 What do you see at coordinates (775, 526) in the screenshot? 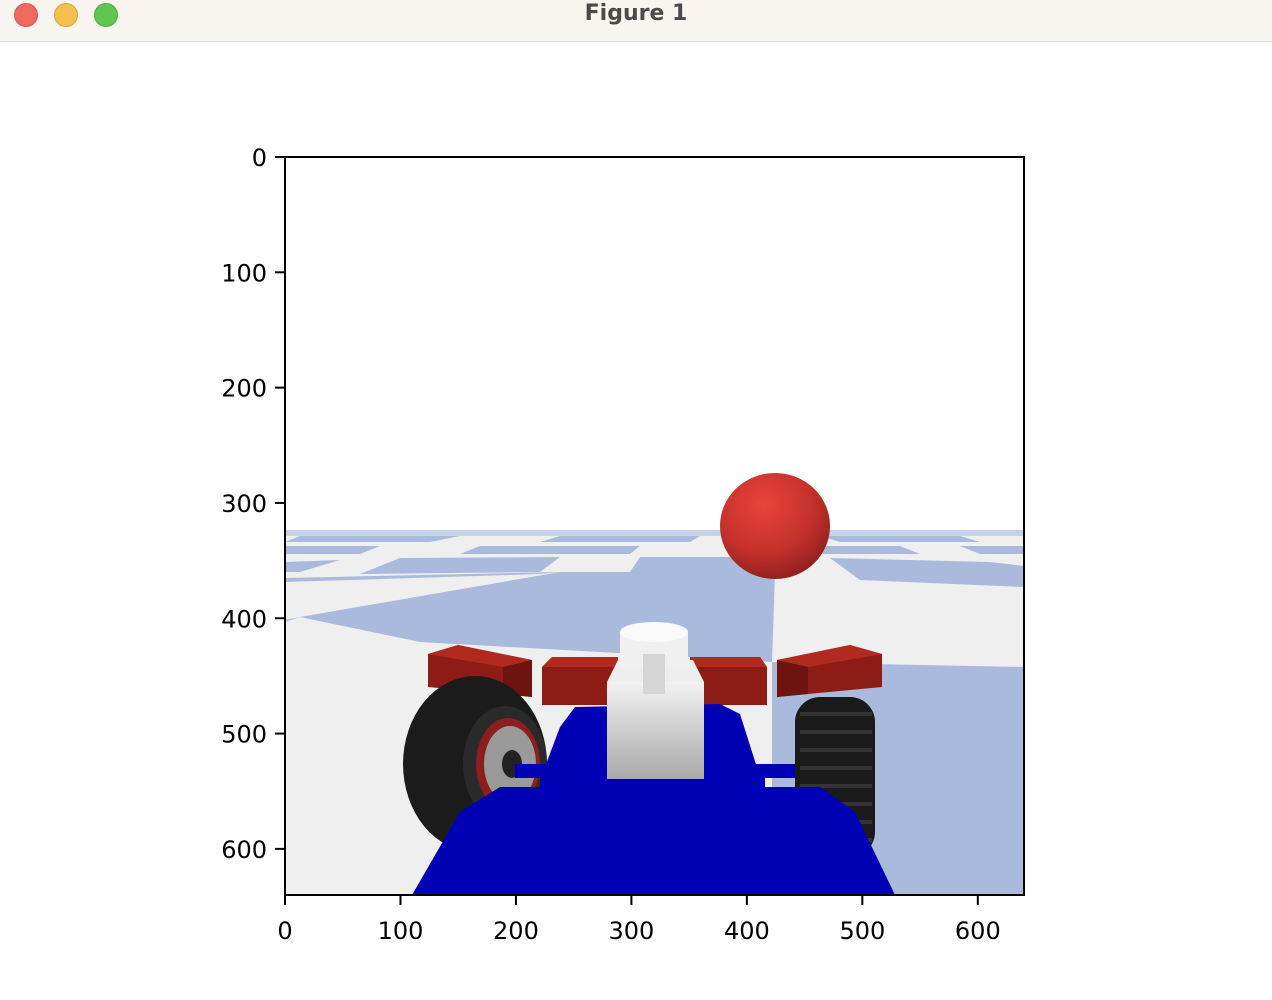
I see `red-sphere` at bounding box center [775, 526].